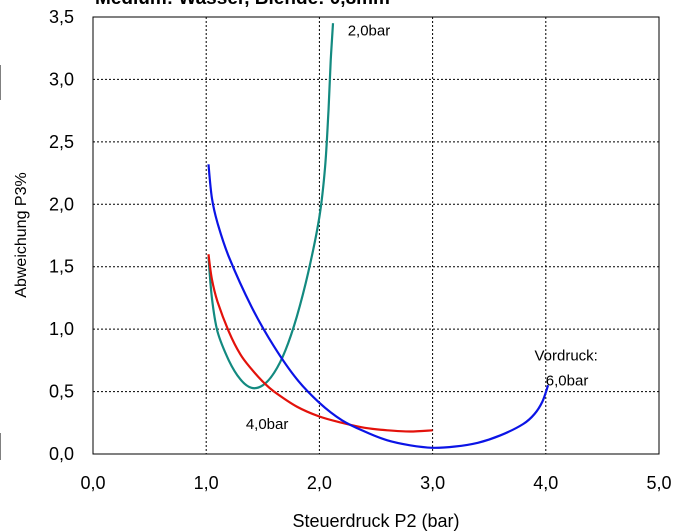 This screenshot has height=532, width=680. Describe the element at coordinates (61, 79) in the screenshot. I see `y-tick-label: 3,0` at that location.